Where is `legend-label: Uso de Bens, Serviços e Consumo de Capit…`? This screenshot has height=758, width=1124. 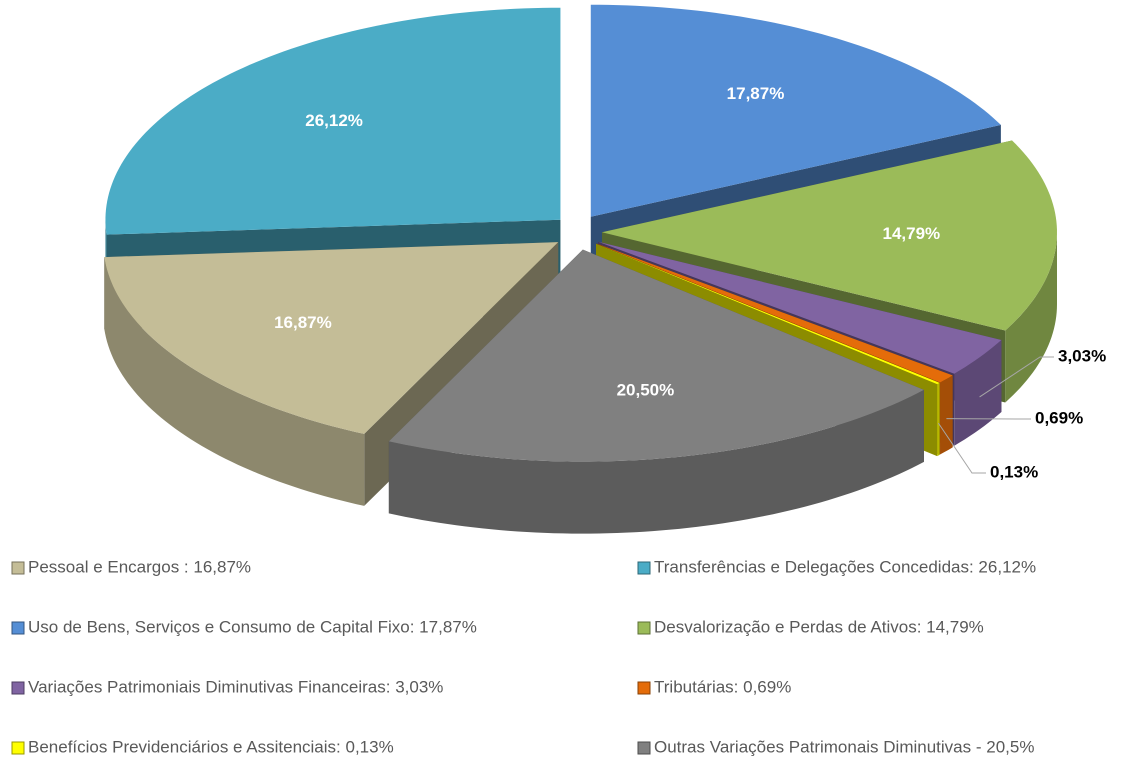 legend-label: Uso de Bens, Serviços e Consumo de Capit… is located at coordinates (252, 626).